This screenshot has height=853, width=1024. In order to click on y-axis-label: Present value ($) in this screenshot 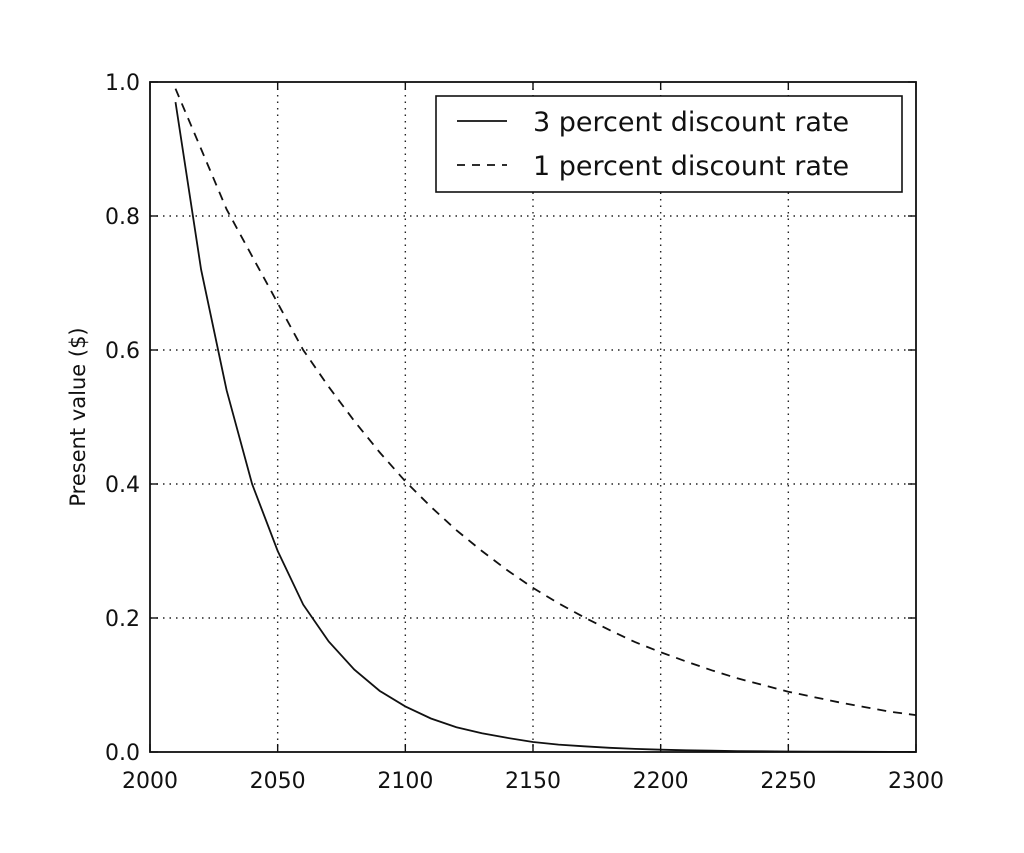, I will do `click(78, 416)`.